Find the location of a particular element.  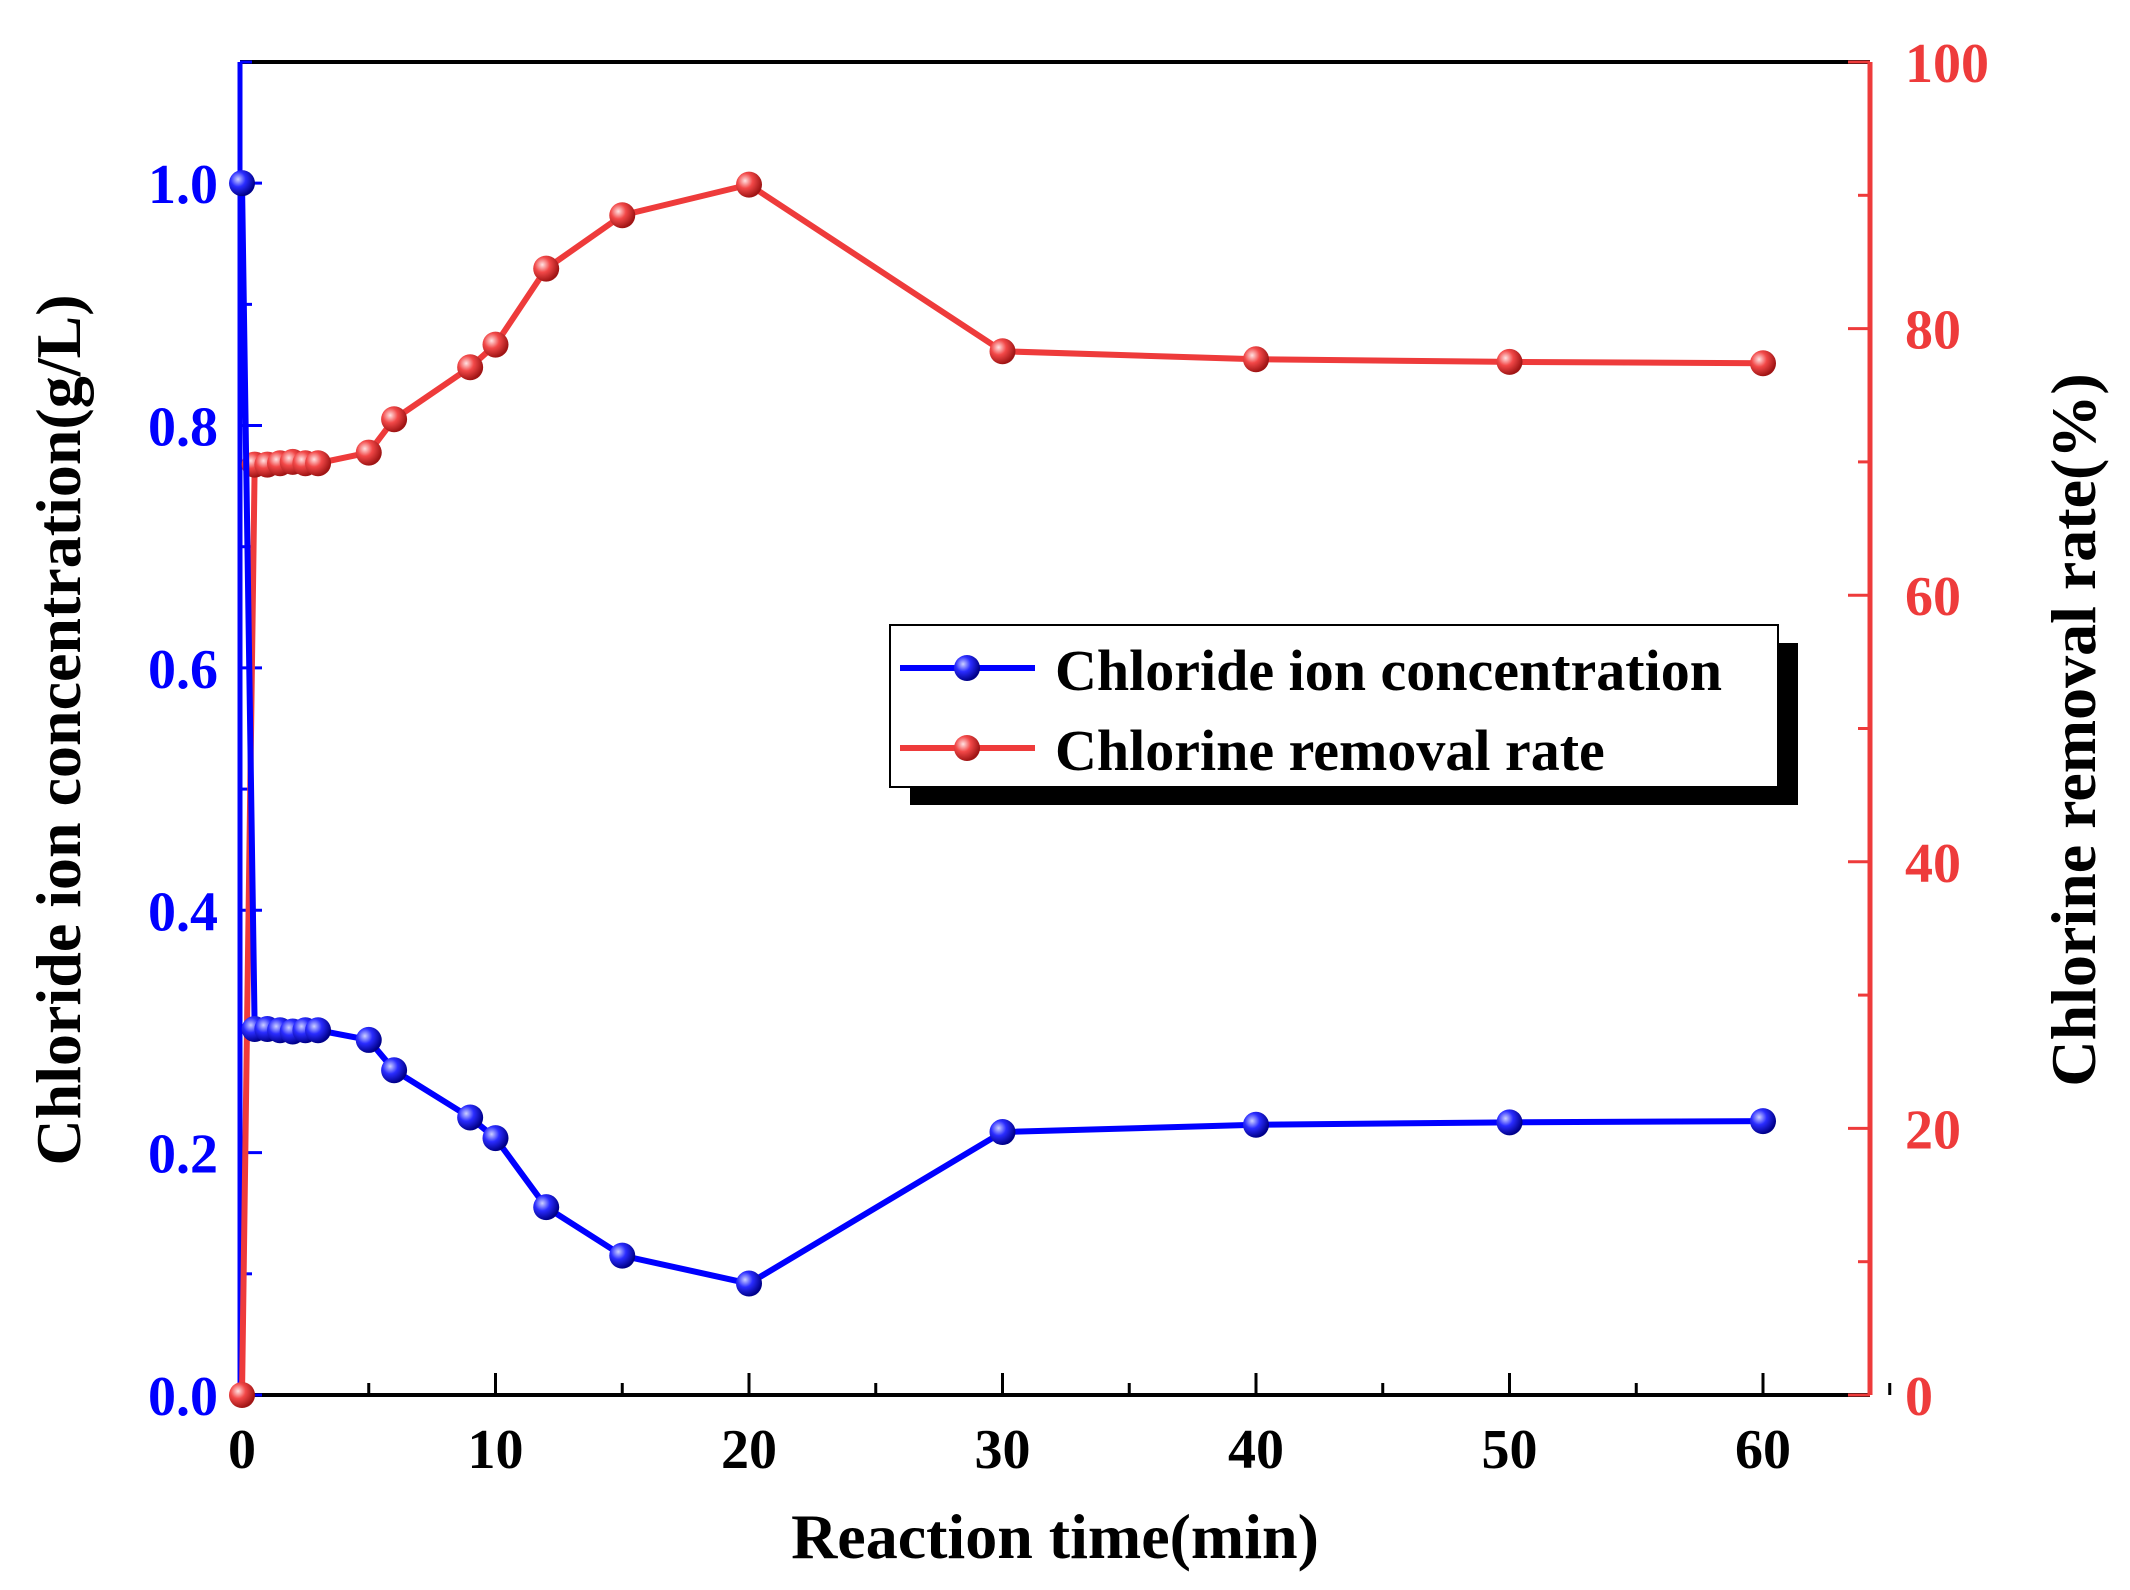

x-tick-label: 10 is located at coordinates (496, 1450).